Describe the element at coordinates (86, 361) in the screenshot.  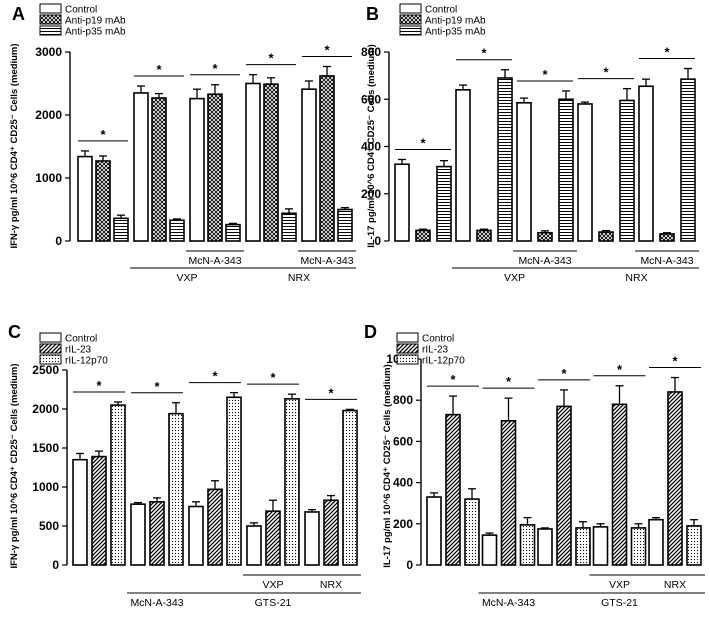
I see `legend-label: rIL-12p70` at that location.